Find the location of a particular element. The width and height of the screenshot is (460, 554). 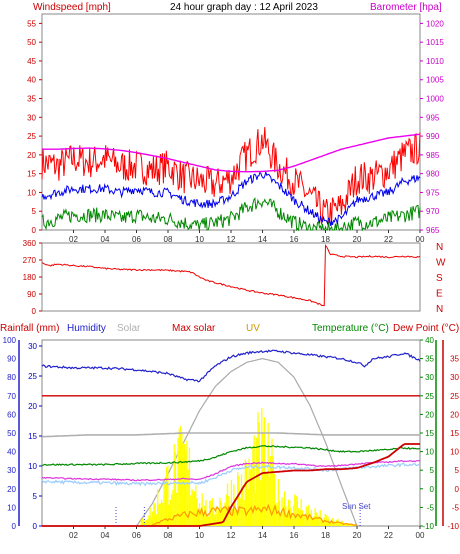

dir-tick-label-1: 270 is located at coordinates (30, 260).